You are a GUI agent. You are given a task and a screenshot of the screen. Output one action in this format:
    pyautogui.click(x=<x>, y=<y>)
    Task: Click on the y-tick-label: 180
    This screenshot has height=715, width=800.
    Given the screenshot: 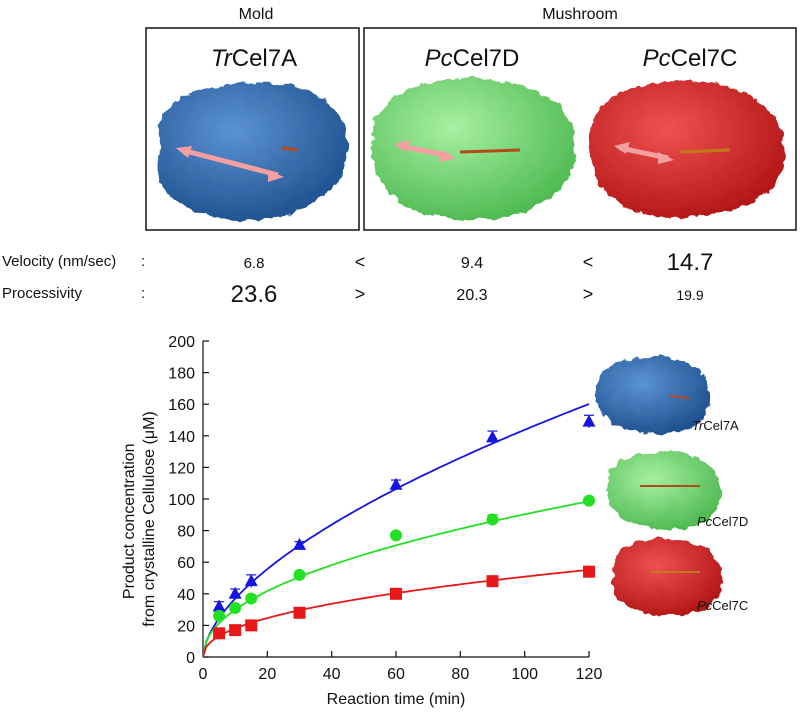 What is the action you would take?
    pyautogui.click(x=181, y=374)
    